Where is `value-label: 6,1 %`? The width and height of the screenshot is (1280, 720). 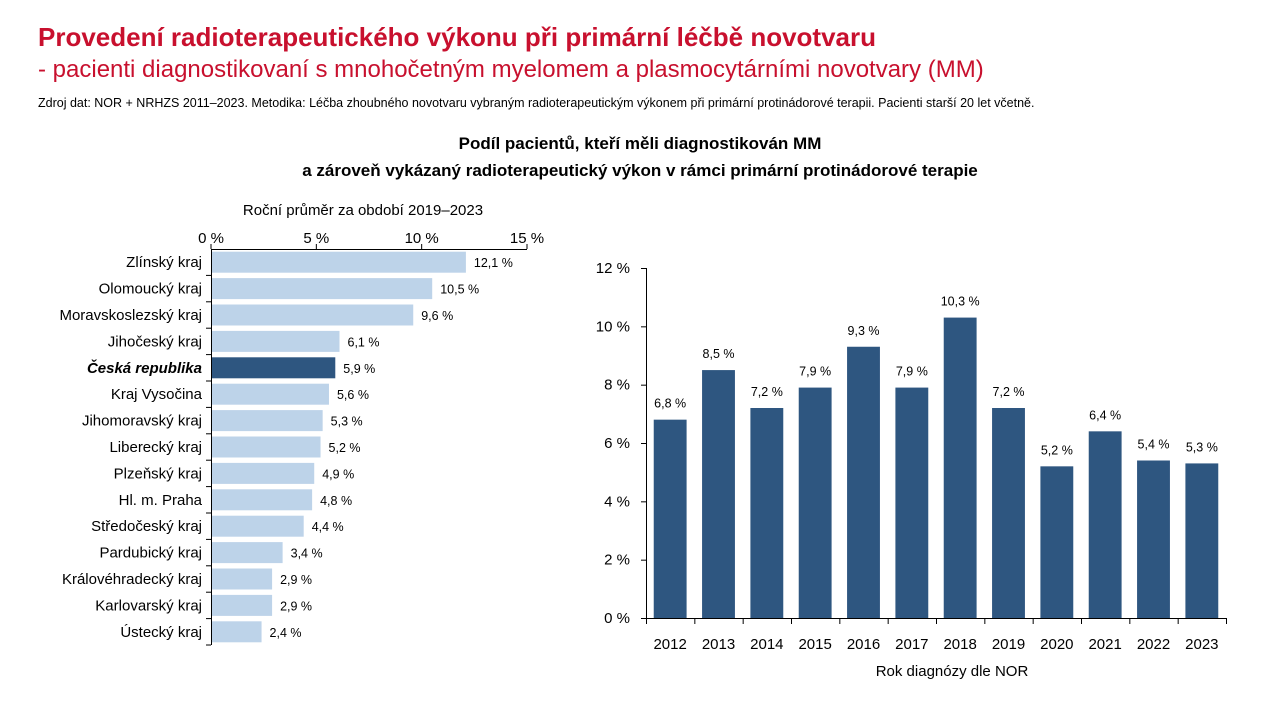
value-label: 6,1 % is located at coordinates (364, 342).